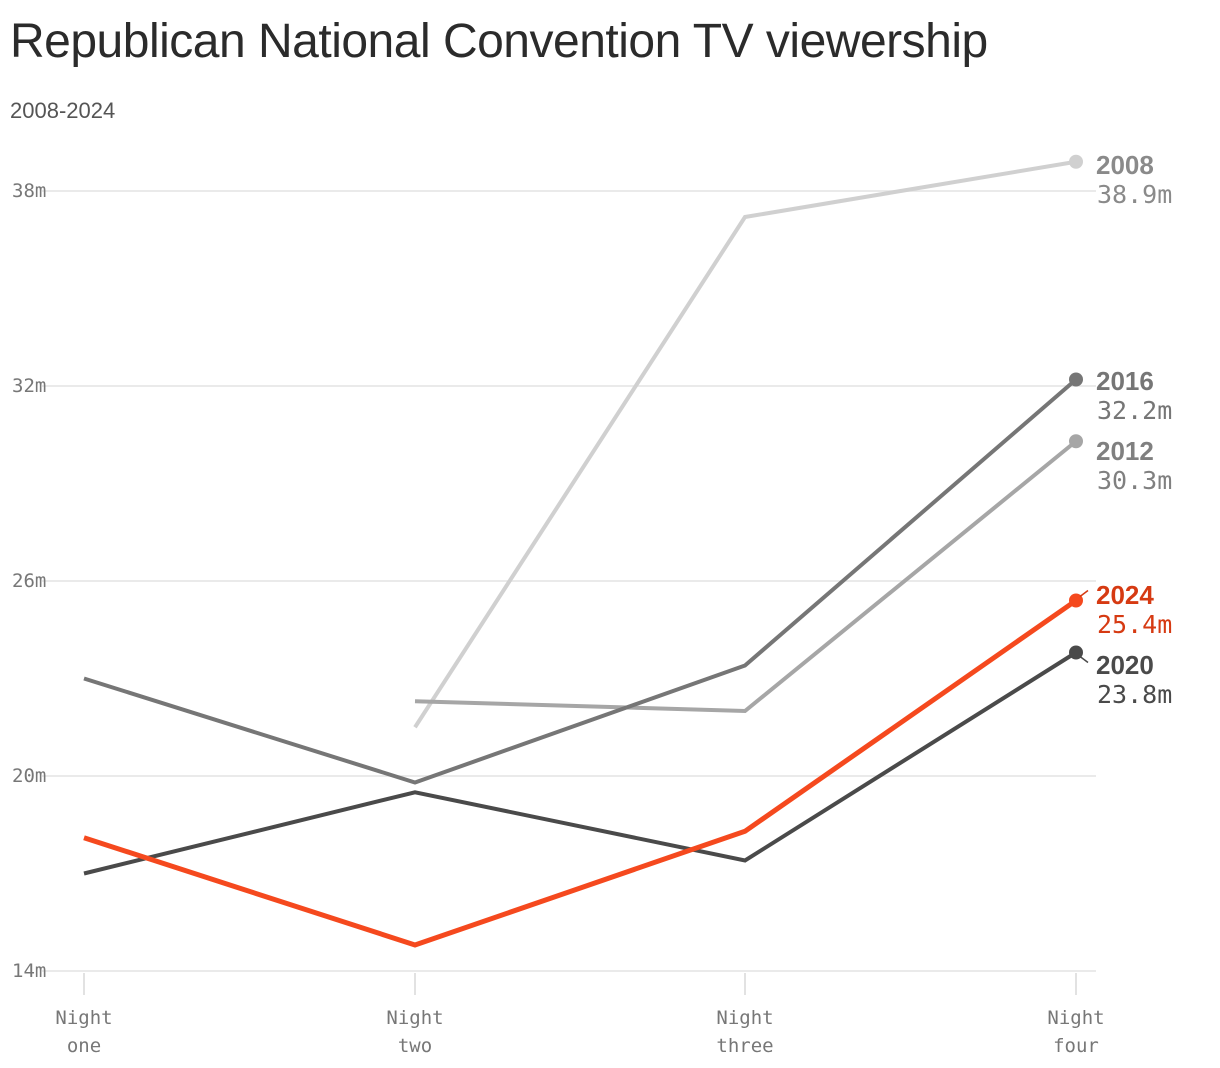 Image resolution: width=1220 pixels, height=1068 pixels. I want to click on series-name-label-2008: 2008, so click(1125, 165).